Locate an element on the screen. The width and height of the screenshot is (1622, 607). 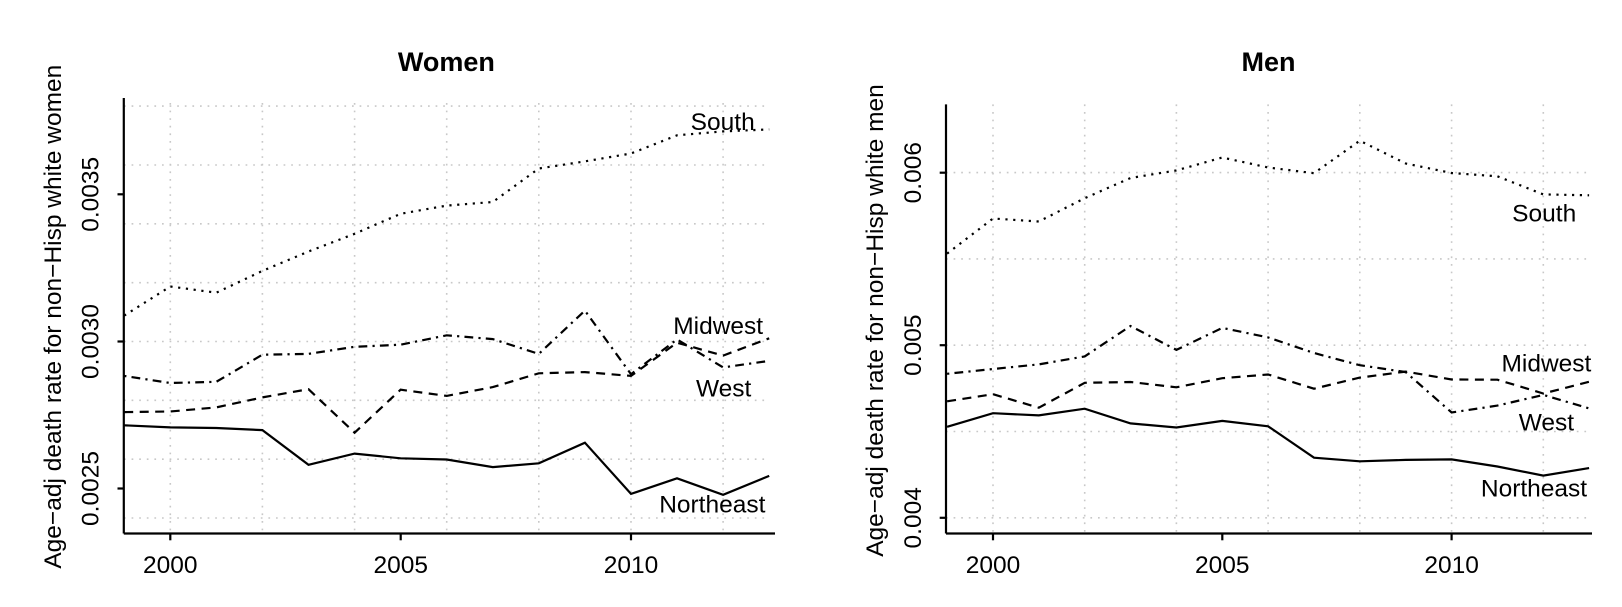
svg-text: 0.0025 is located at coordinates (91, 488).